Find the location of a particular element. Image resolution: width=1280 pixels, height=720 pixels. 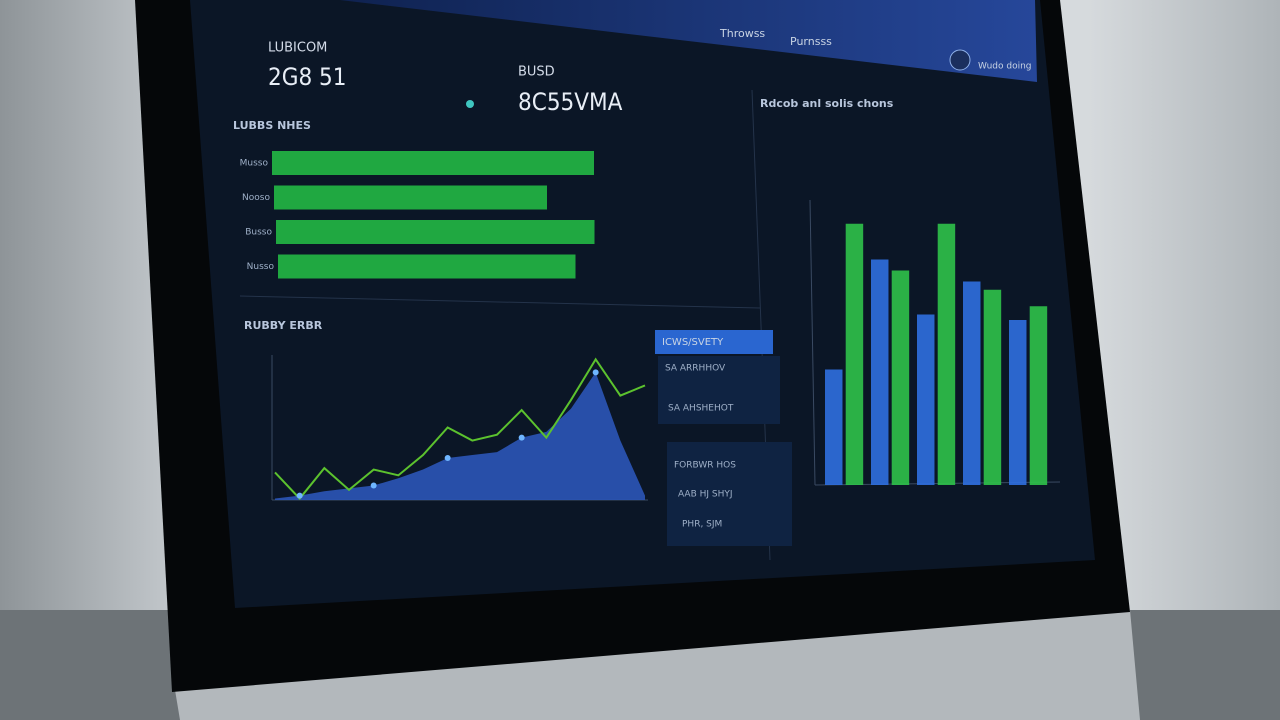

kpi-value: 8C55VMA is located at coordinates (570, 102).